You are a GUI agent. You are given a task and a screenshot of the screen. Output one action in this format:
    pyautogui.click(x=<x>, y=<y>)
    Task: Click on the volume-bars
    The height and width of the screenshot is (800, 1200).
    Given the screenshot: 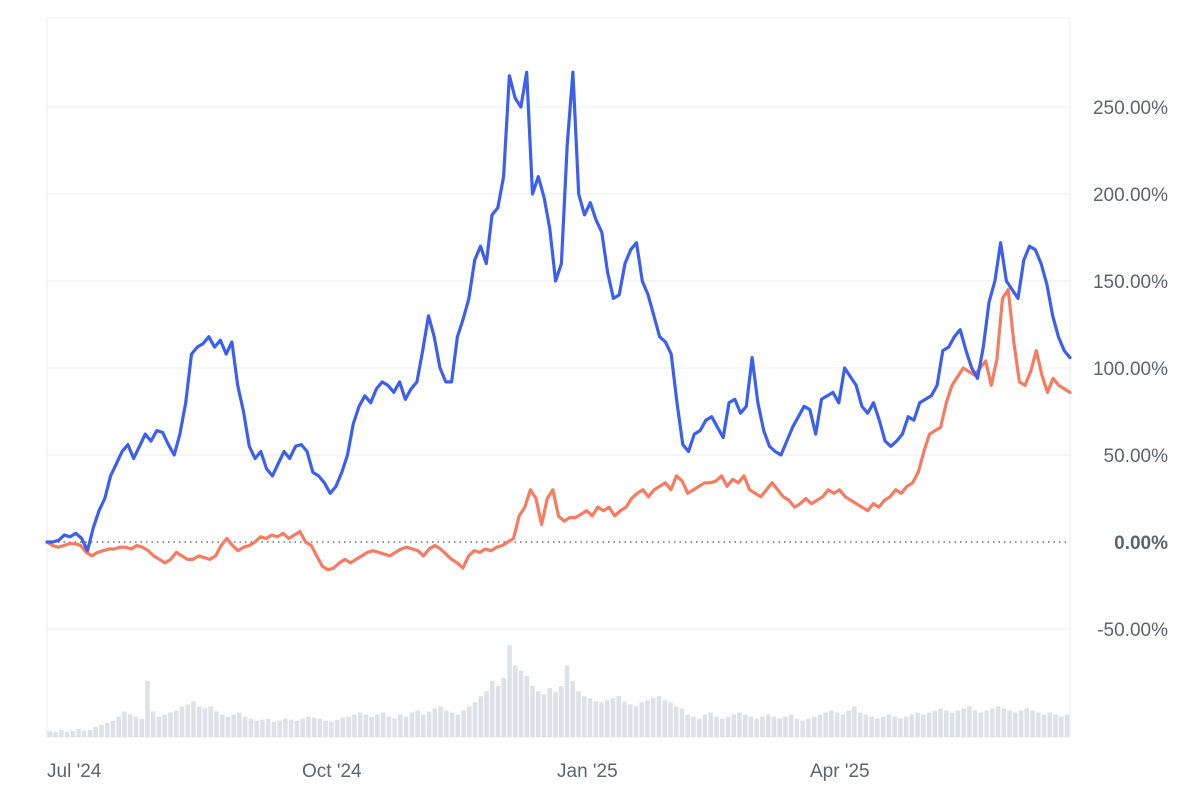 What is the action you would take?
    pyautogui.click(x=558, y=691)
    